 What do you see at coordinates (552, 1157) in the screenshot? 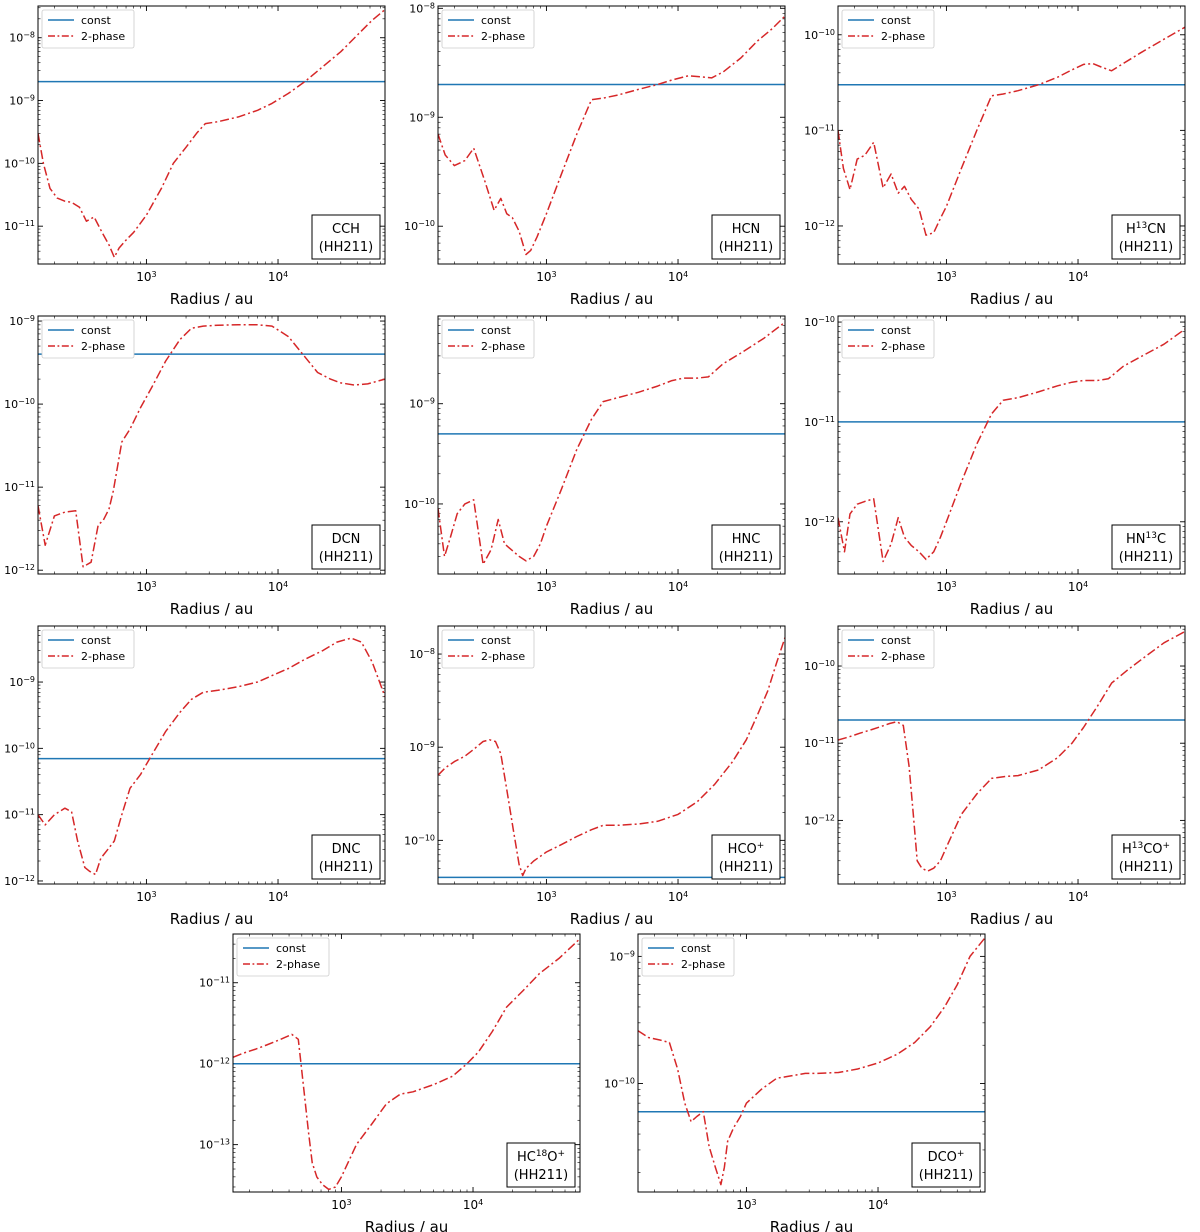
I see `species-label-line-part: O` at bounding box center [552, 1157].